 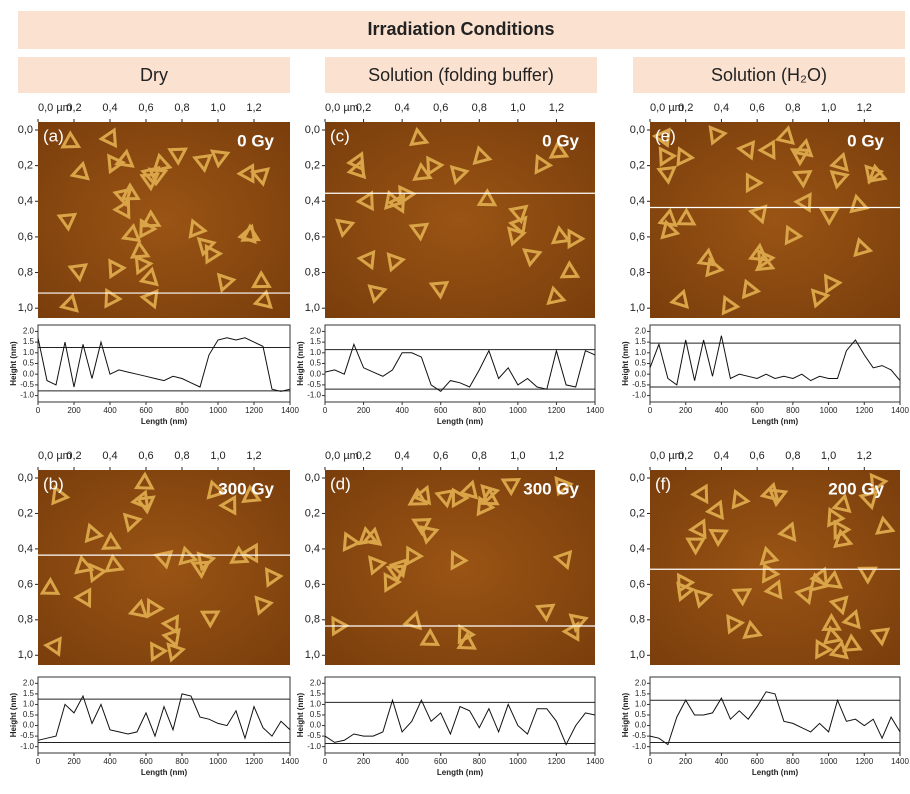 I want to click on image-y-tick-label: 0,2, so click(x=312, y=166).